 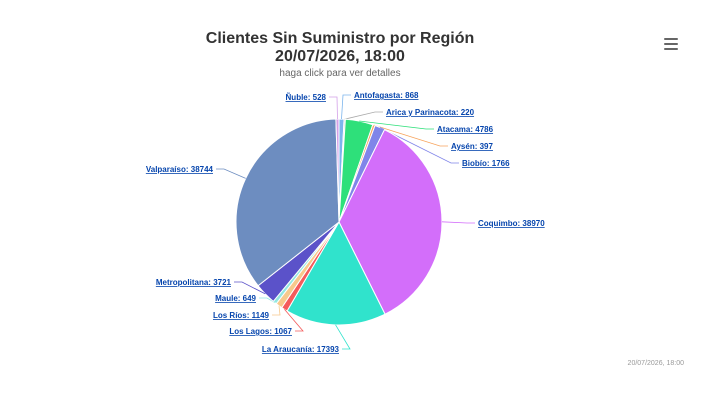 I want to click on slice-label-5: Biobío: 1766, so click(x=486, y=163).